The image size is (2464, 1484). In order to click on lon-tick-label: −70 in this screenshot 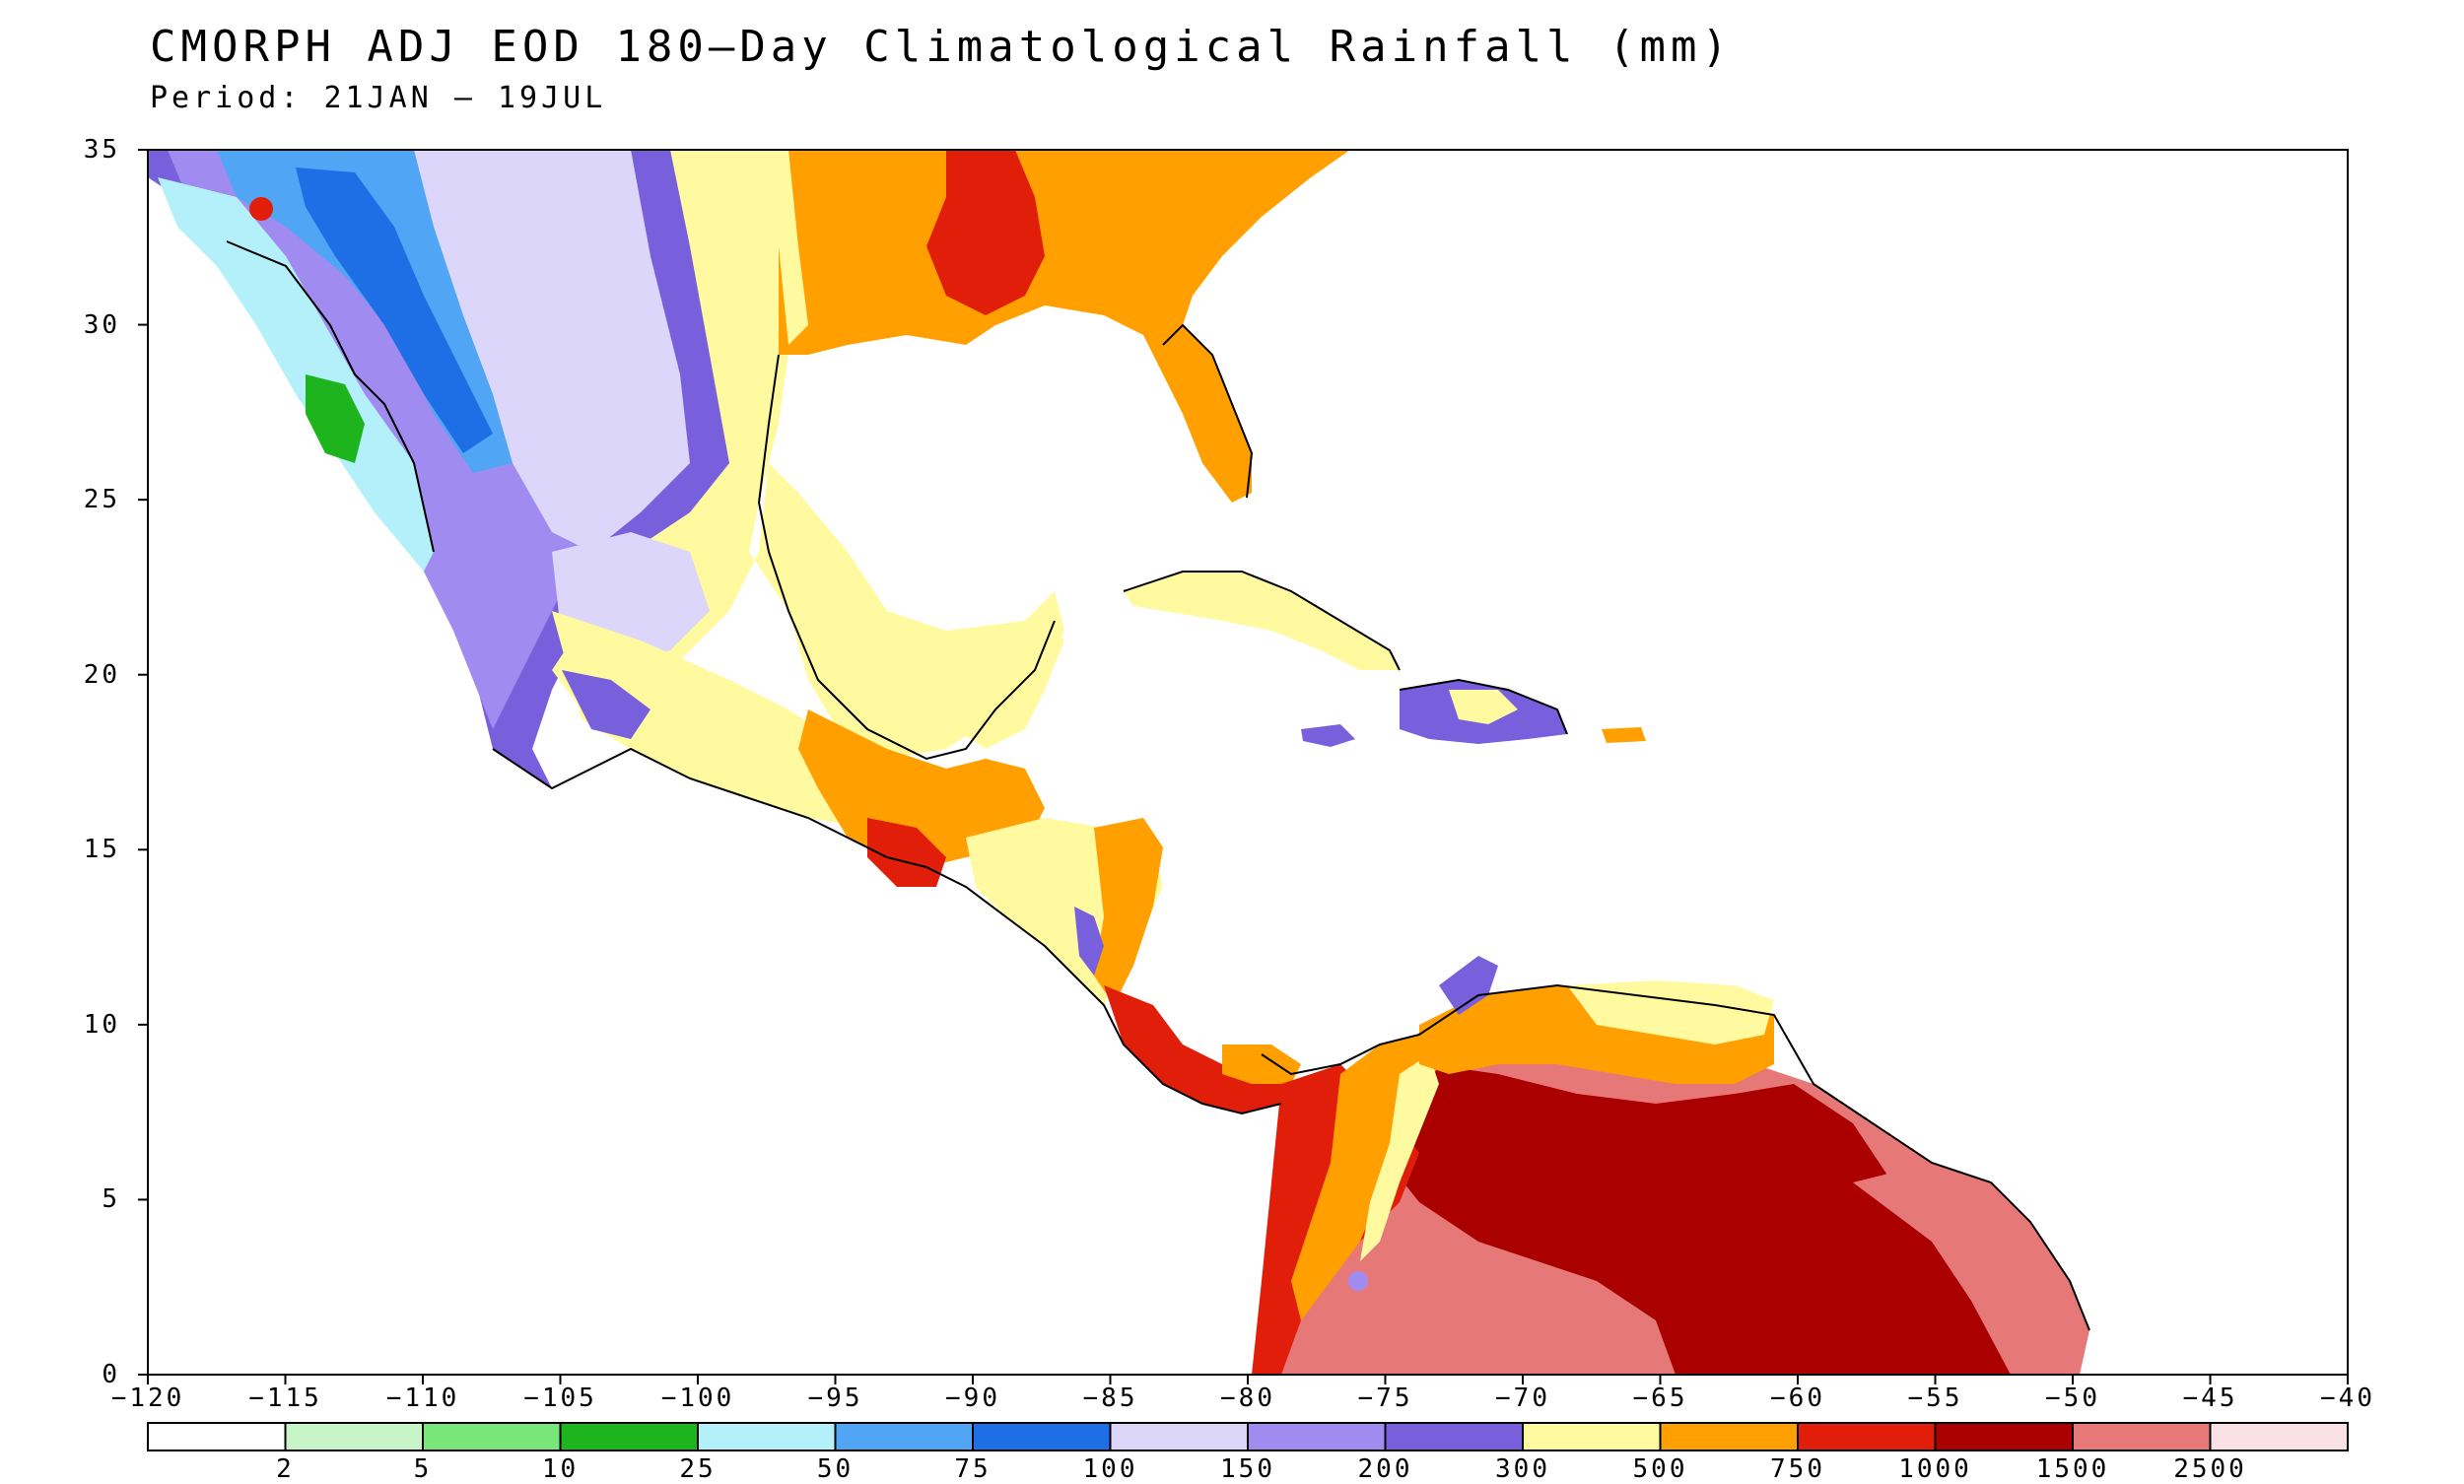, I will do `click(1522, 1398)`.